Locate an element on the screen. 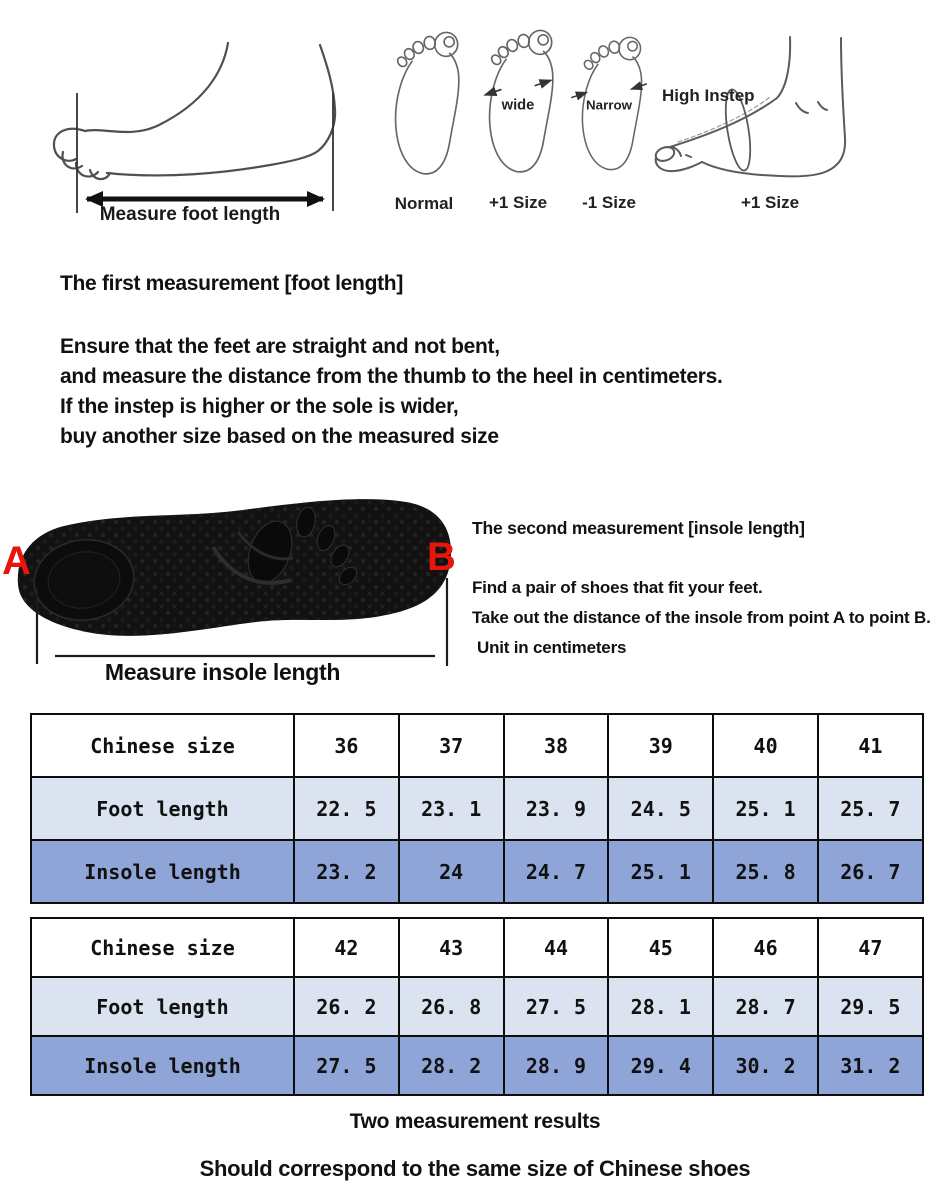 This screenshot has height=1200, width=950. measure-foot-length-label: Measure foot length is located at coordinates (190, 214).